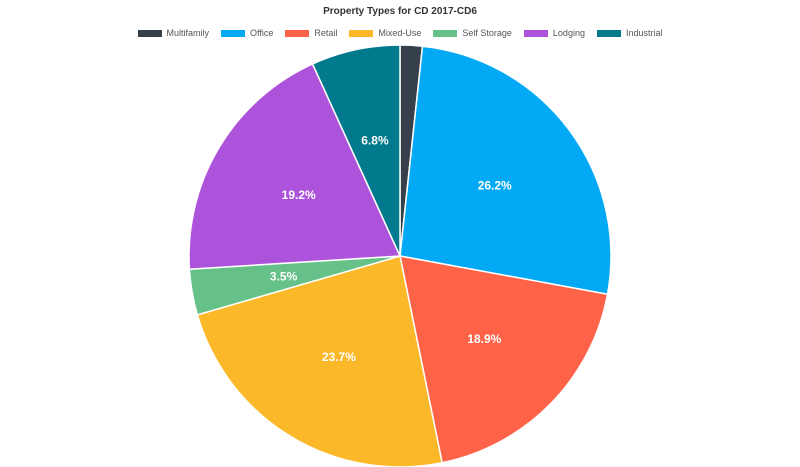 Image resolution: width=800 pixels, height=467 pixels. Describe the element at coordinates (295, 166) in the screenshot. I see `pie-slice-lodging` at that location.